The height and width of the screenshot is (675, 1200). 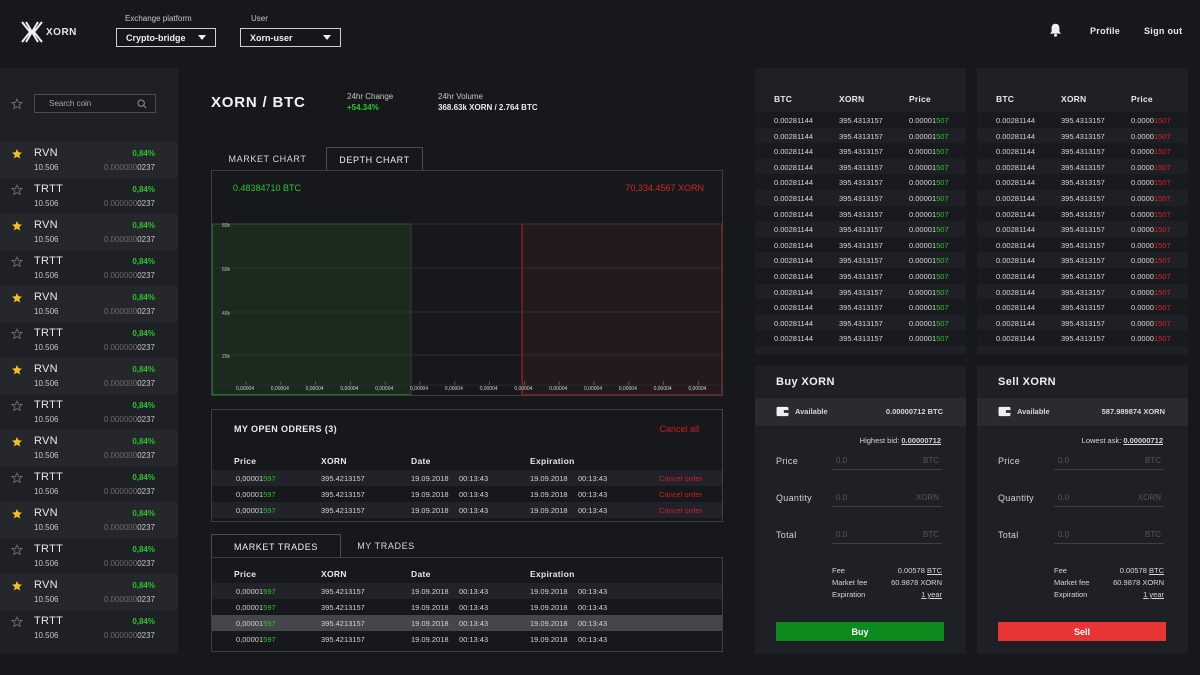 I want to click on ask-area, so click(x=621, y=309).